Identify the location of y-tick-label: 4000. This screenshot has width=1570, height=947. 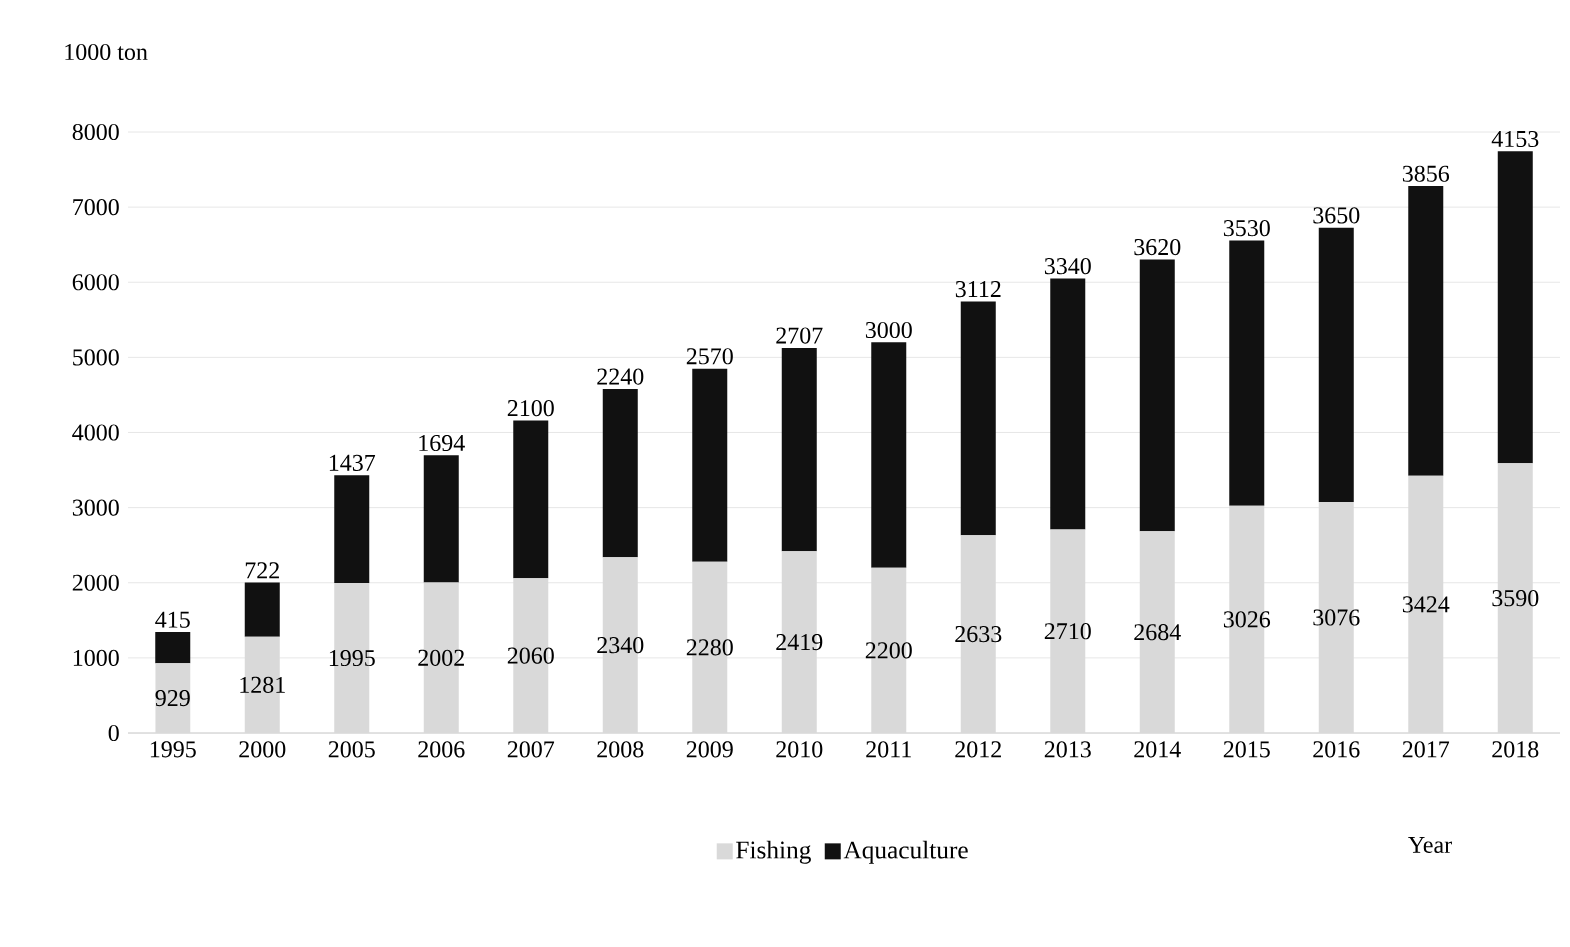
(95, 432).